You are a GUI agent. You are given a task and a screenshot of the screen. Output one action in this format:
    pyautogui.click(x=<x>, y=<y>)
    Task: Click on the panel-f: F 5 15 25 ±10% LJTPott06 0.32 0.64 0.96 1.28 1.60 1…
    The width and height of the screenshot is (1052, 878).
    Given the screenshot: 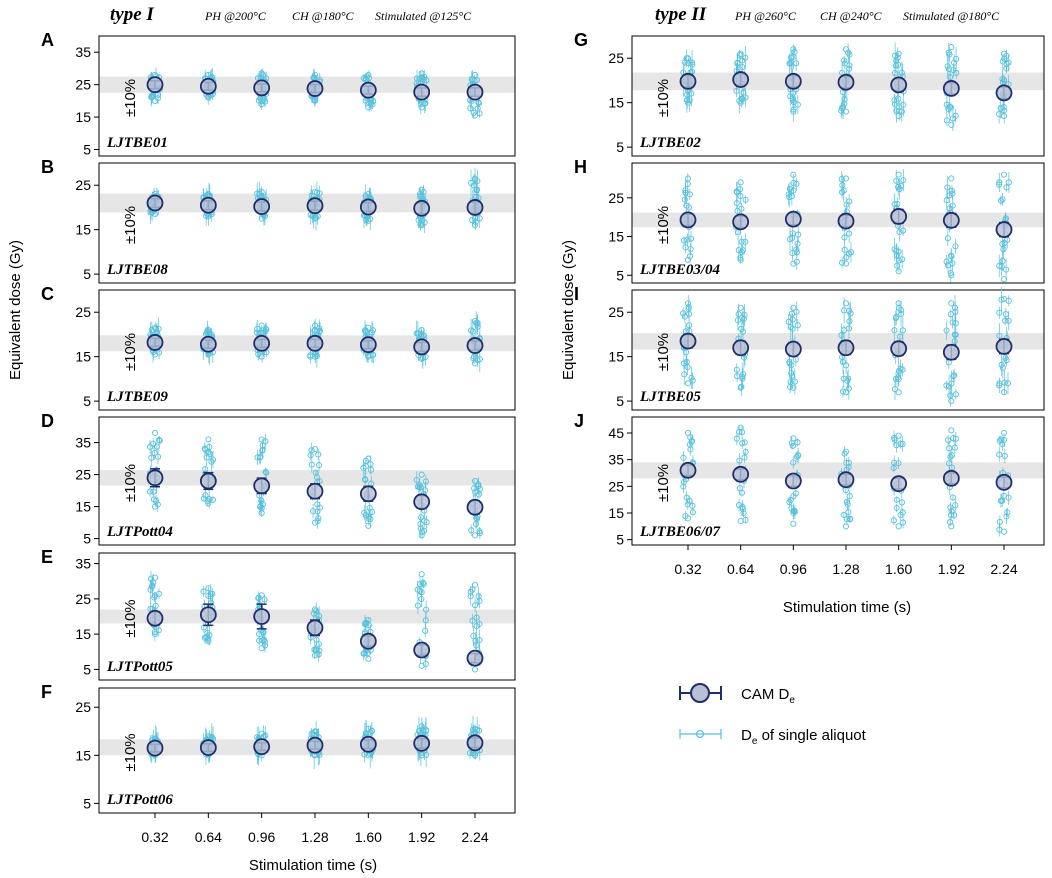 What is the action you would take?
    pyautogui.click(x=278, y=763)
    